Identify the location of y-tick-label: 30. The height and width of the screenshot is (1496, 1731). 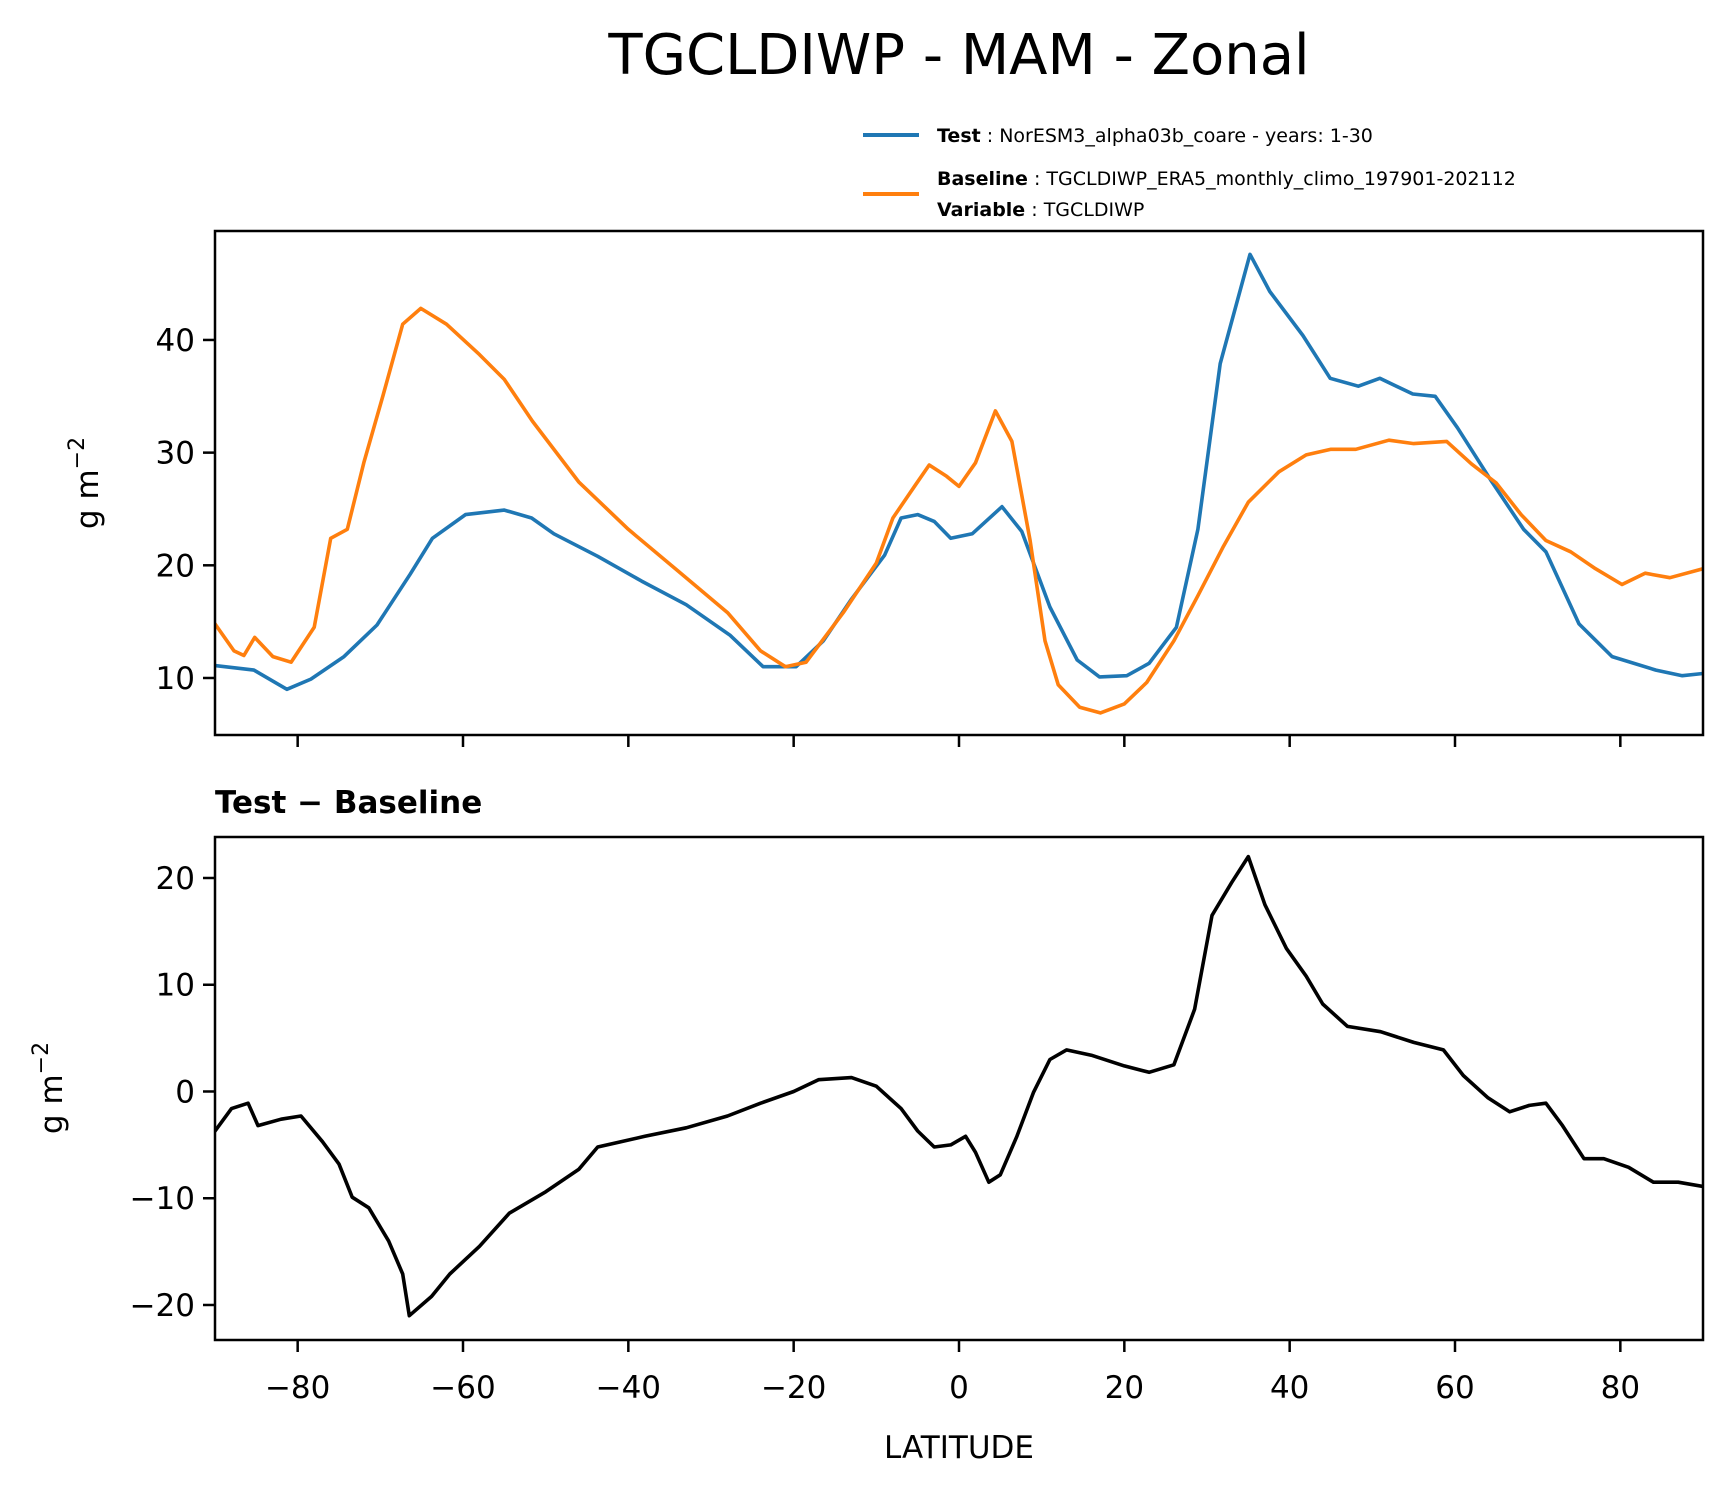
(175, 454).